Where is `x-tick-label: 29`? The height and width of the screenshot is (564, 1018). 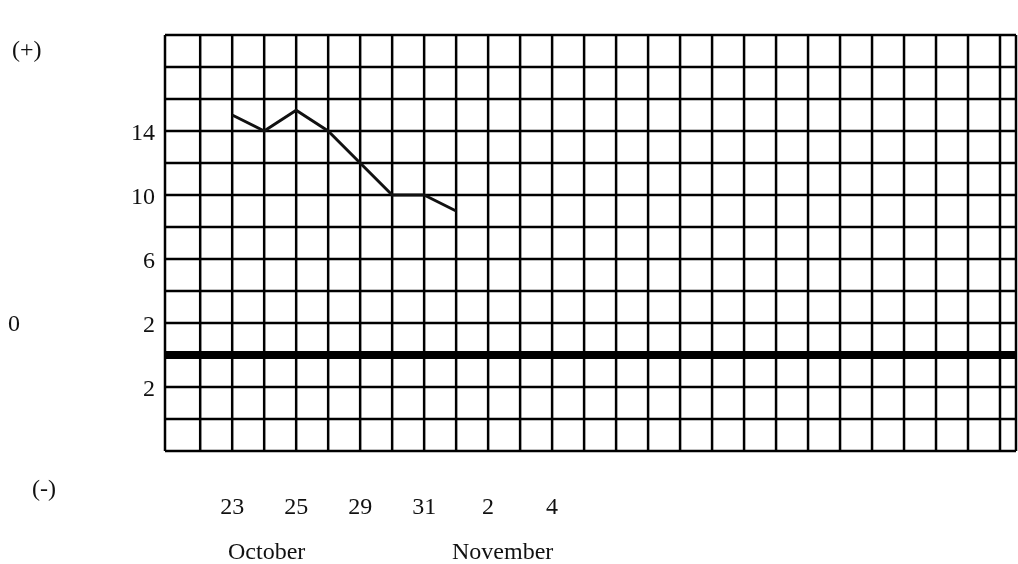
x-tick-label: 29 is located at coordinates (360, 506).